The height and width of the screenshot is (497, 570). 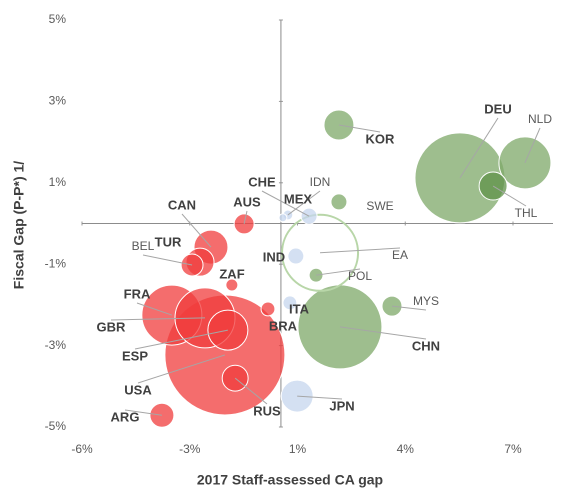 I want to click on data-label: IDN, so click(x=320, y=182).